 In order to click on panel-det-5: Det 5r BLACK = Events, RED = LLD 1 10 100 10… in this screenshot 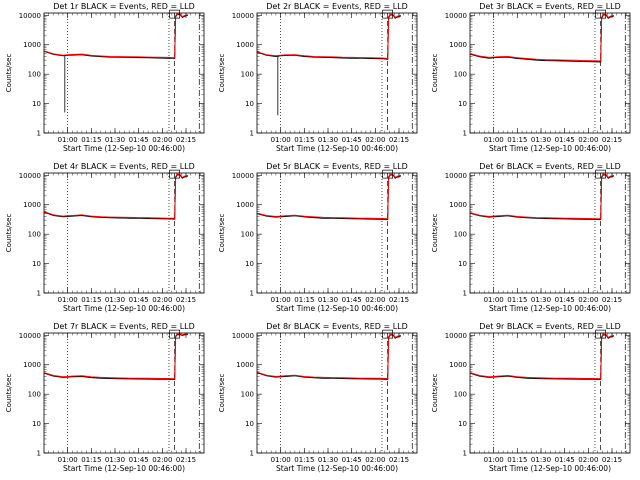, I will do `click(318, 237)`.